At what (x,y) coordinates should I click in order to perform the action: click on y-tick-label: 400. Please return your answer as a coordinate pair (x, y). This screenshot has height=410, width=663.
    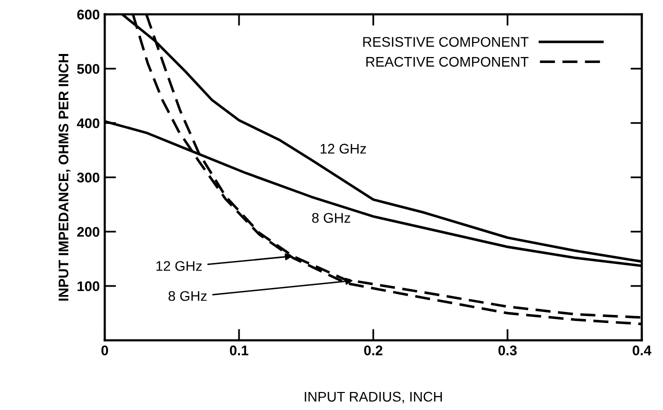
    Looking at the image, I should click on (88, 123).